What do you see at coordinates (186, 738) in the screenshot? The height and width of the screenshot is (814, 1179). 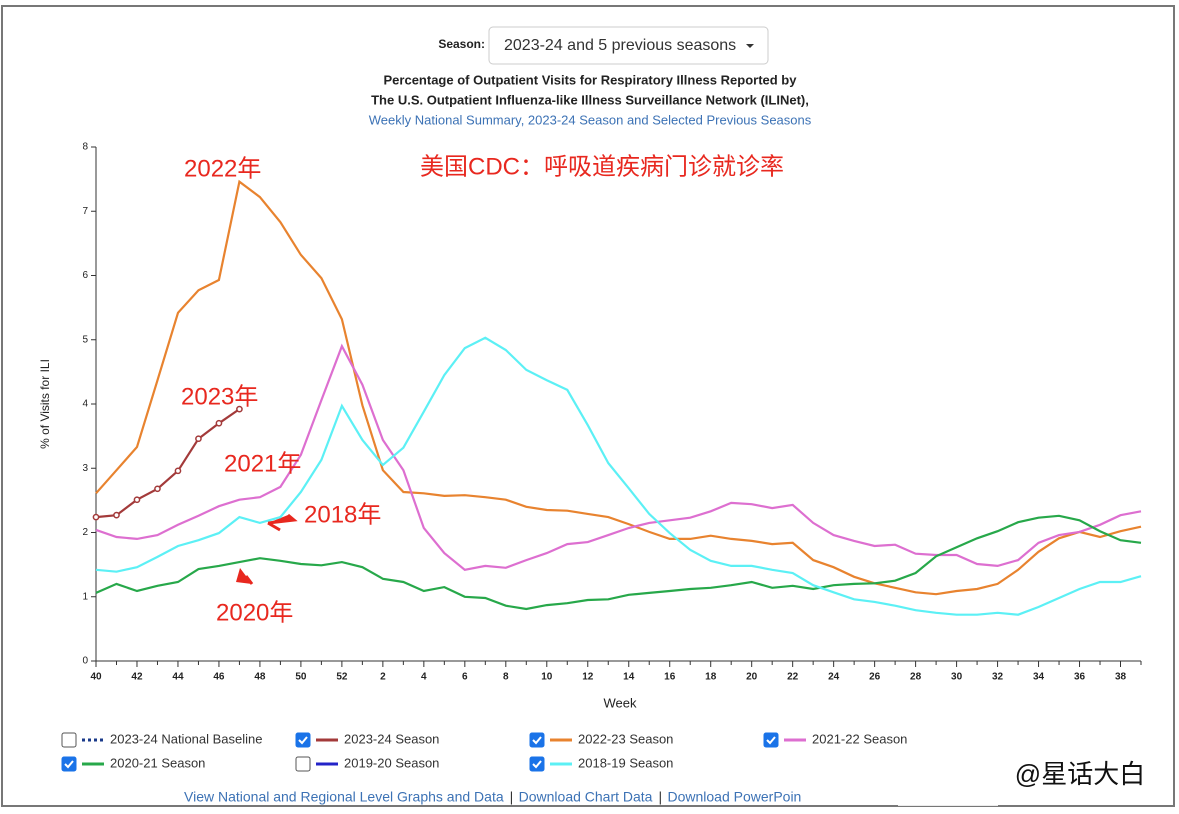 I see `legend-label: 2023-24 National Baseline` at bounding box center [186, 738].